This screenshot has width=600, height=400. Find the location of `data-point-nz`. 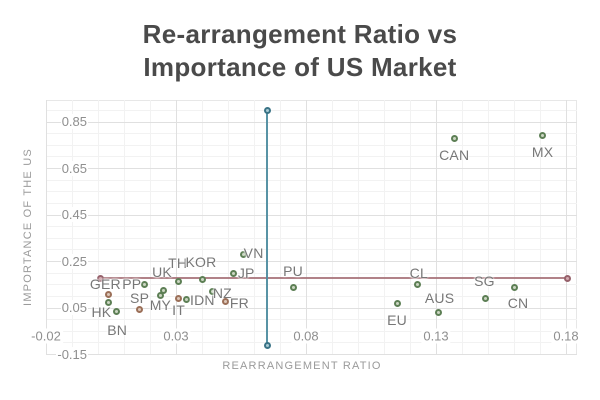

data-point-nz is located at coordinates (212, 291).